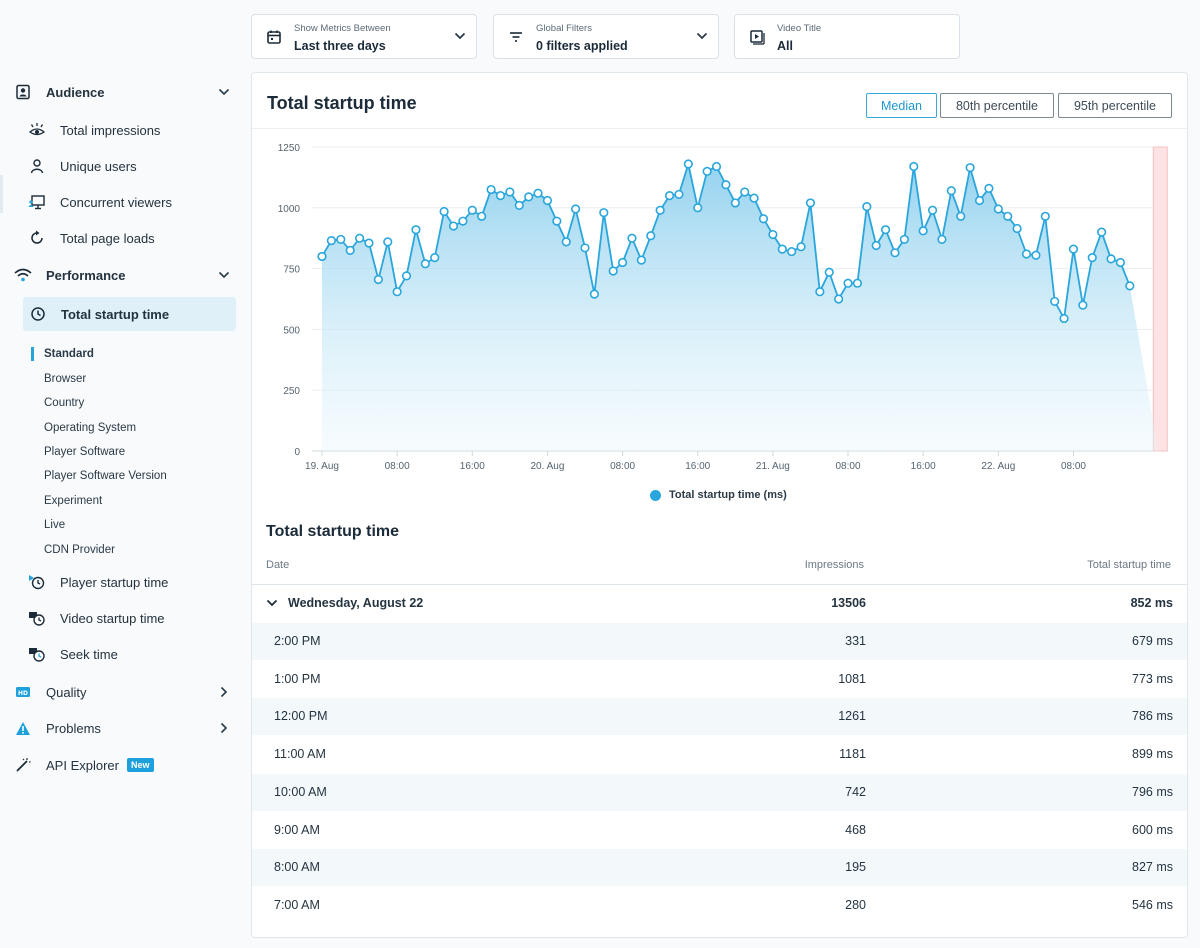 The height and width of the screenshot is (948, 1200). I want to click on sidebar-section-label: API Explorer, so click(82, 765).